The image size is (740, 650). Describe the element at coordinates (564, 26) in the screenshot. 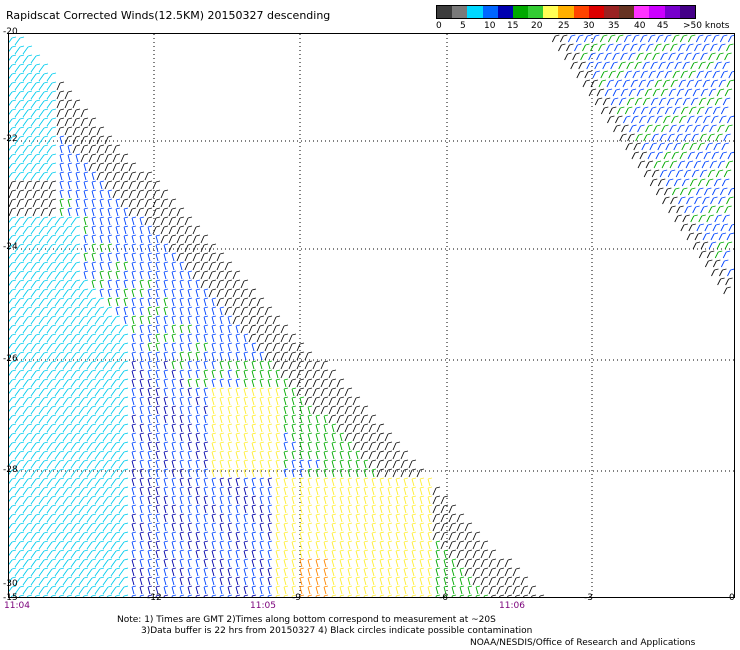

I see `legend-label-25: 25` at that location.